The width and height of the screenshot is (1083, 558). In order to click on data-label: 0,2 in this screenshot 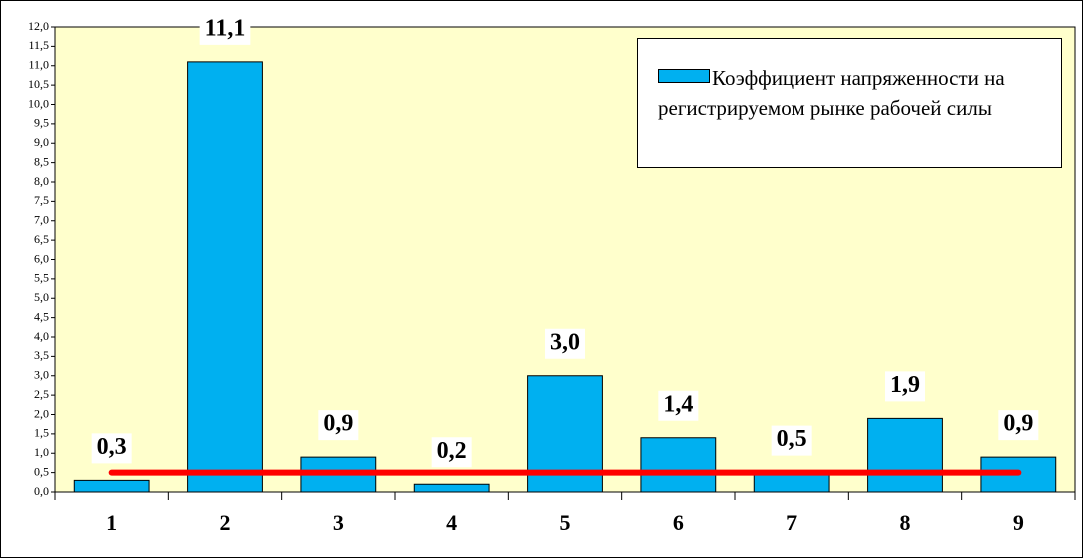, I will do `click(452, 451)`.